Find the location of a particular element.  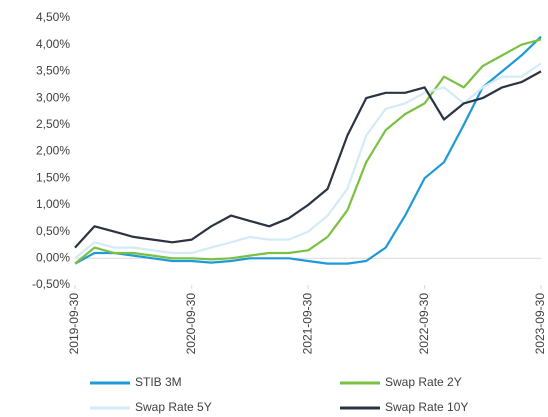

y-tick-label: 2,50% is located at coordinates (53, 124).